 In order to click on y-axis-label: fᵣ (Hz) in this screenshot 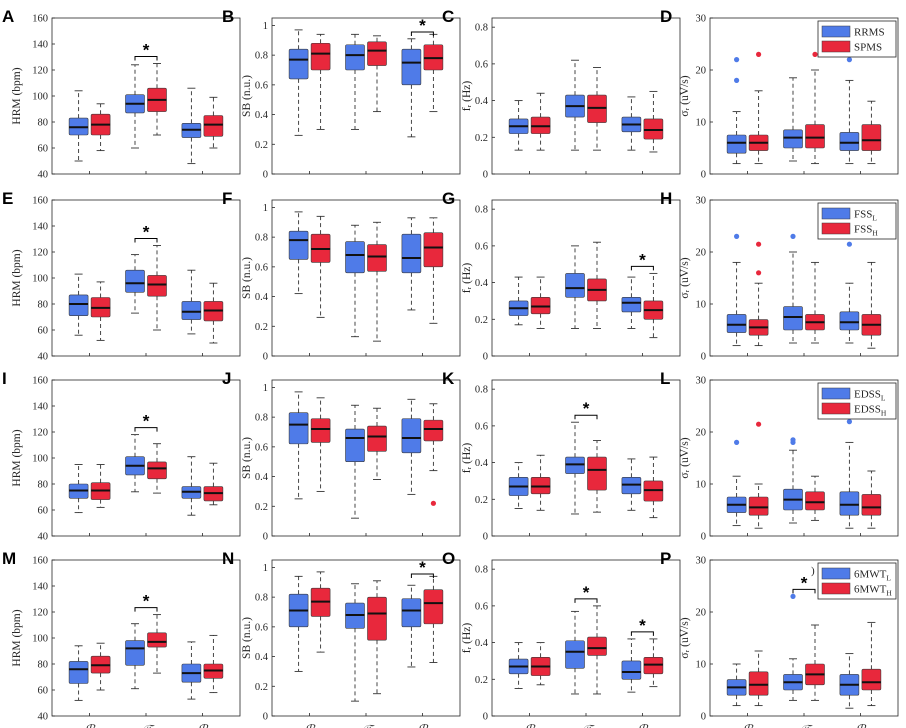, I will do `click(467, 278)`.